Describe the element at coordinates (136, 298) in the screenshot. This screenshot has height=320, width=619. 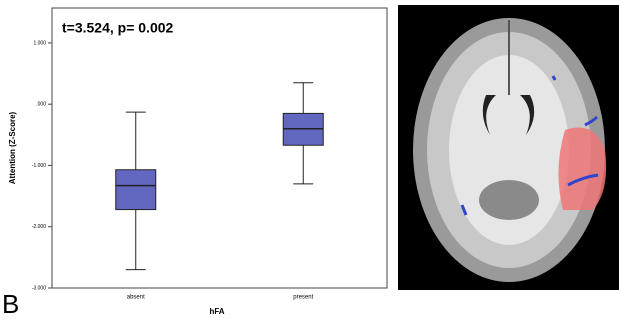
I see `x-tick-label: absent` at that location.